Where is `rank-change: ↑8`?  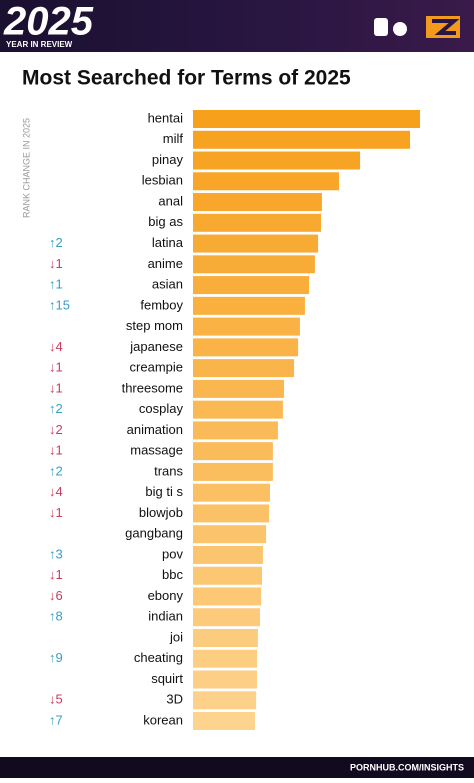
rank-change: ↑8 is located at coordinates (56, 616).